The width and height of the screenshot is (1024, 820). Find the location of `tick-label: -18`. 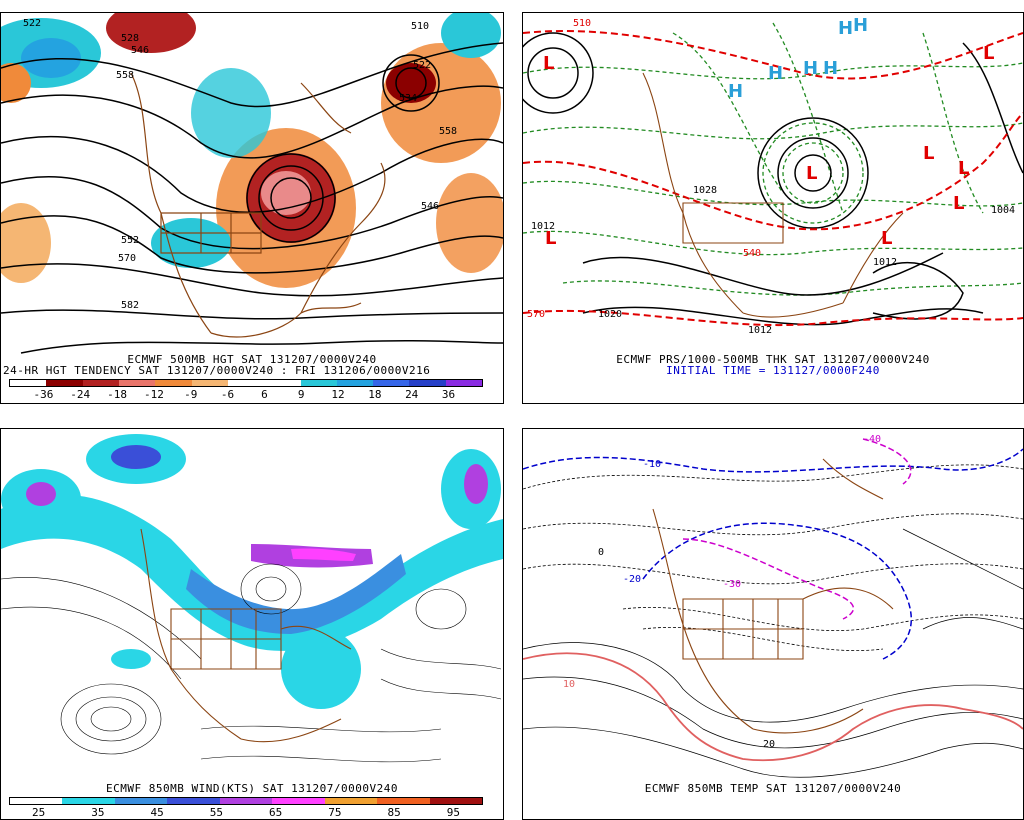

tick-label: -18 is located at coordinates (117, 394).